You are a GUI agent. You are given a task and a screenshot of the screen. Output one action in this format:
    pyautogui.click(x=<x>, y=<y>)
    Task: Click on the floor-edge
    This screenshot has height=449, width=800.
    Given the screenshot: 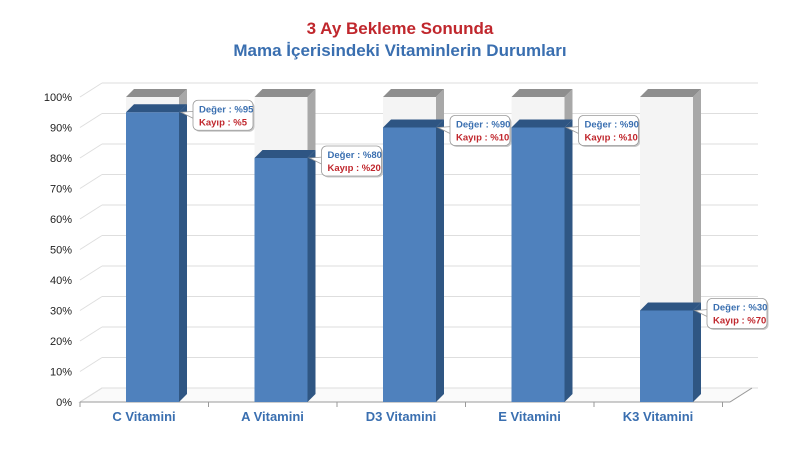 What is the action you would take?
    pyautogui.click(x=741, y=395)
    